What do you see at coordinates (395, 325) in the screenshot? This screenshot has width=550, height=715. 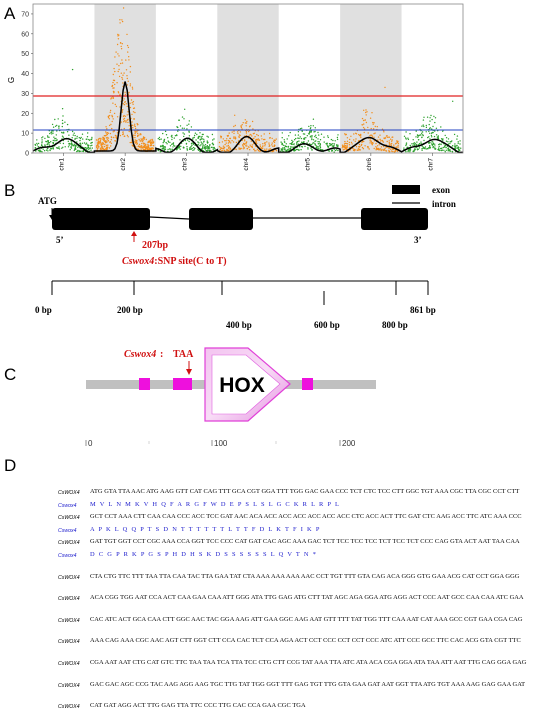 I see `scale-label-800: 800 bp` at bounding box center [395, 325].